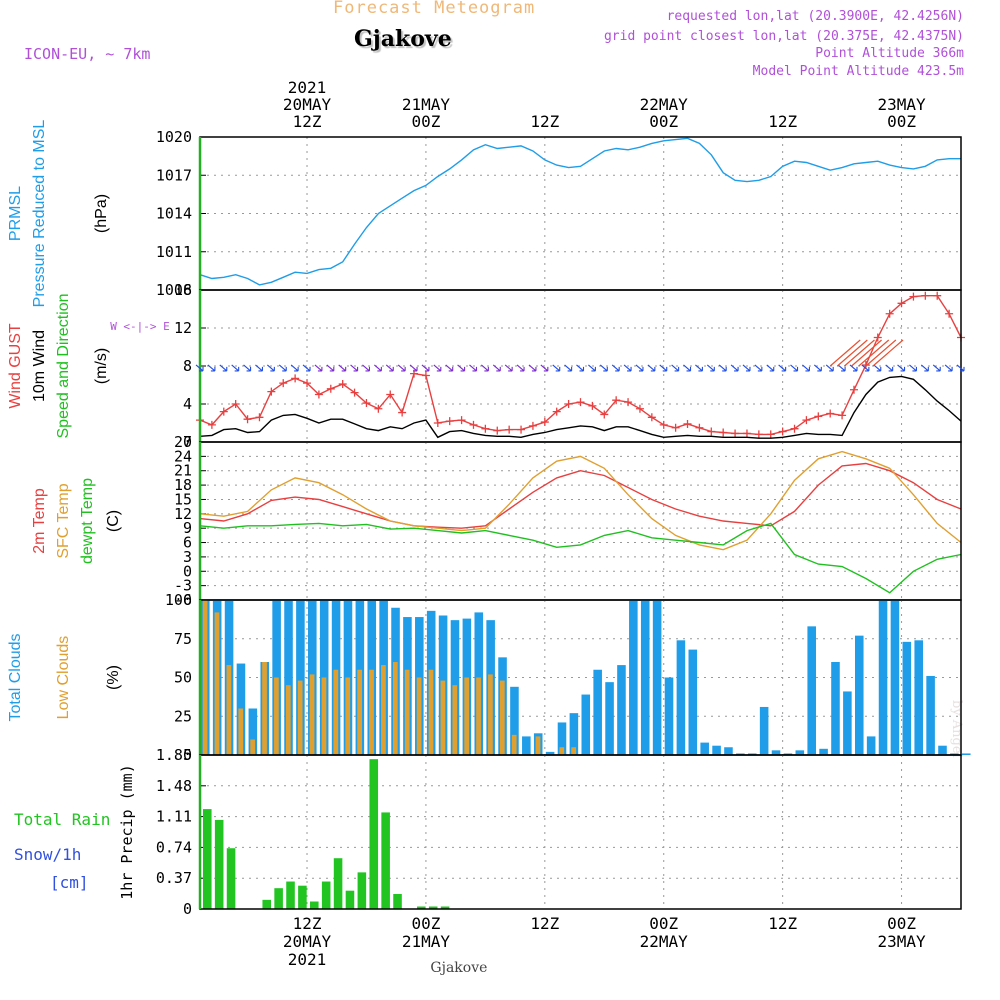 The image size is (1000, 1000). I want to click on y-tick-label: 75, so click(183, 639).